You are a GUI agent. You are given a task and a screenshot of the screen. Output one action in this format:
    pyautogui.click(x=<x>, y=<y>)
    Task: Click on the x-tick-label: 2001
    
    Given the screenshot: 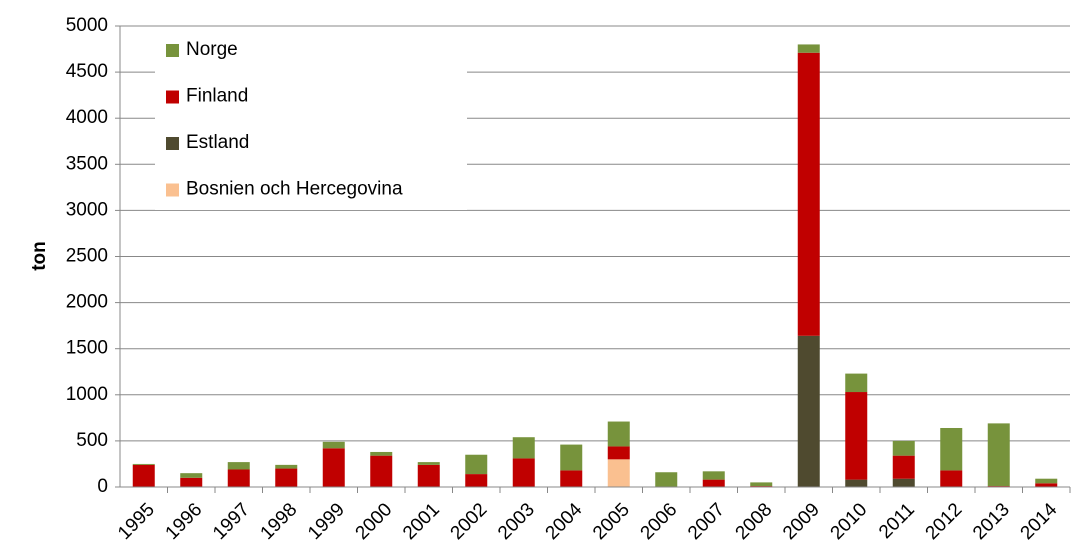 What is the action you would take?
    pyautogui.click(x=421, y=521)
    